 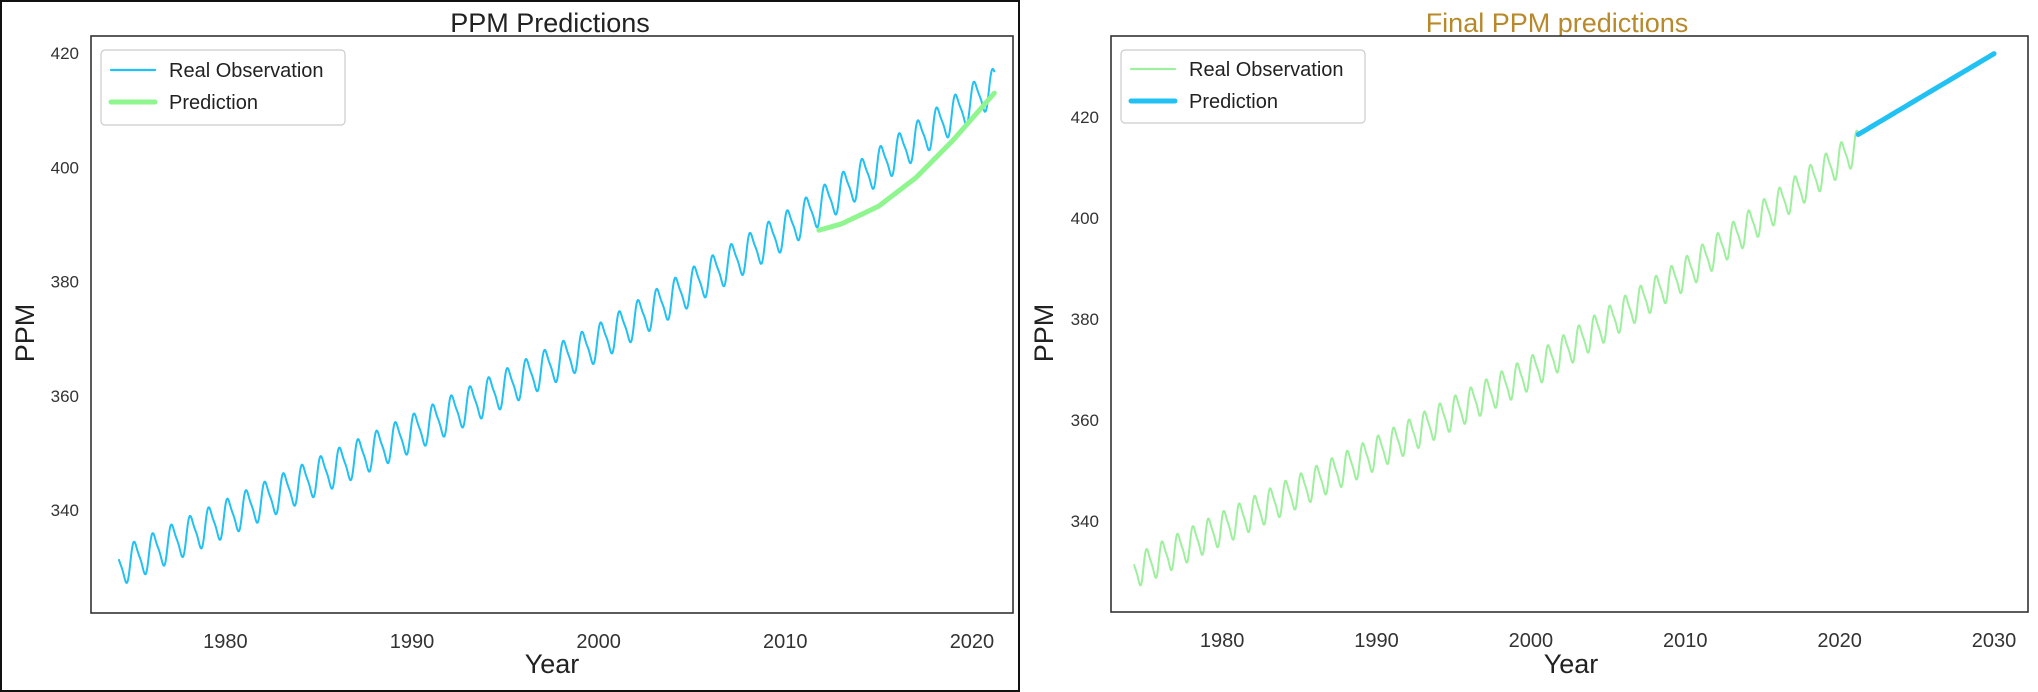 What do you see at coordinates (1557, 23) in the screenshot?
I see `chart-title: Final PPM predictions` at bounding box center [1557, 23].